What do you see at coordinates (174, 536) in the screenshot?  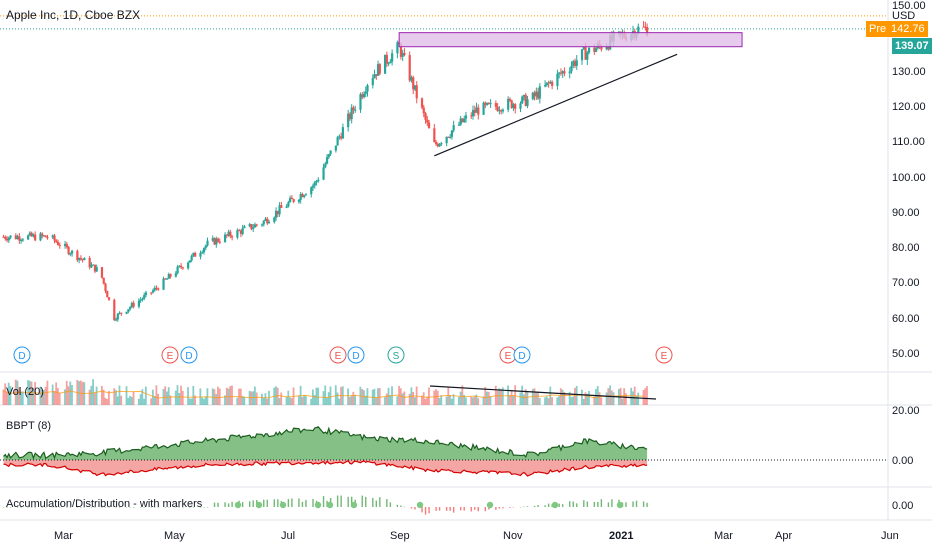 I see `time-tick: May` at bounding box center [174, 536].